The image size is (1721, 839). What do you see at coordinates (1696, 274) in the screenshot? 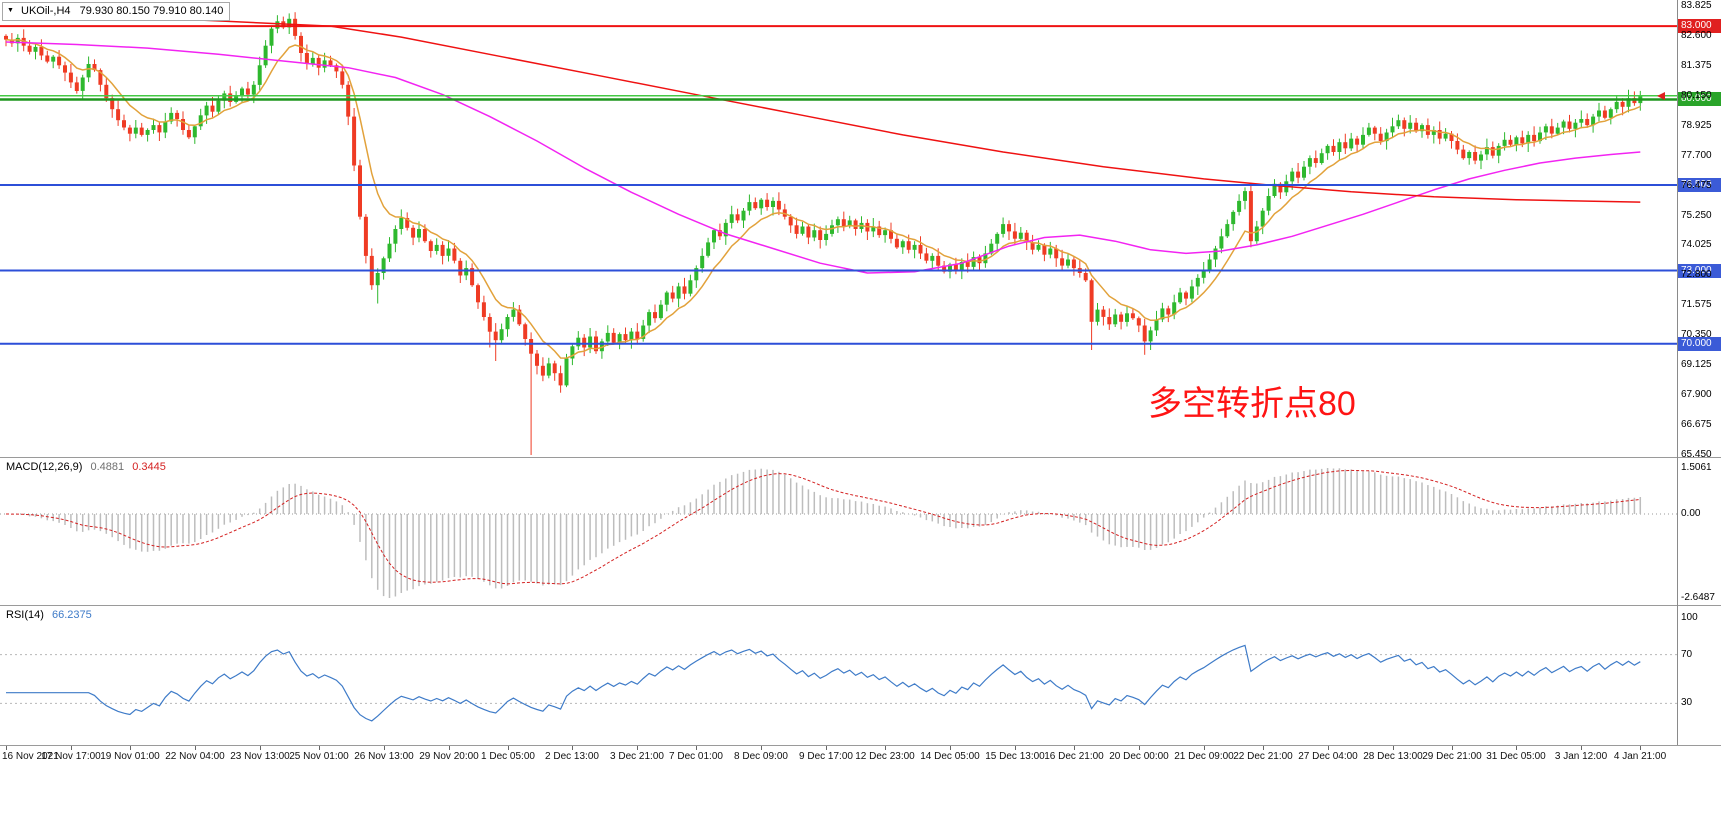
I see `price-axis-label: 72.800` at bounding box center [1696, 274].